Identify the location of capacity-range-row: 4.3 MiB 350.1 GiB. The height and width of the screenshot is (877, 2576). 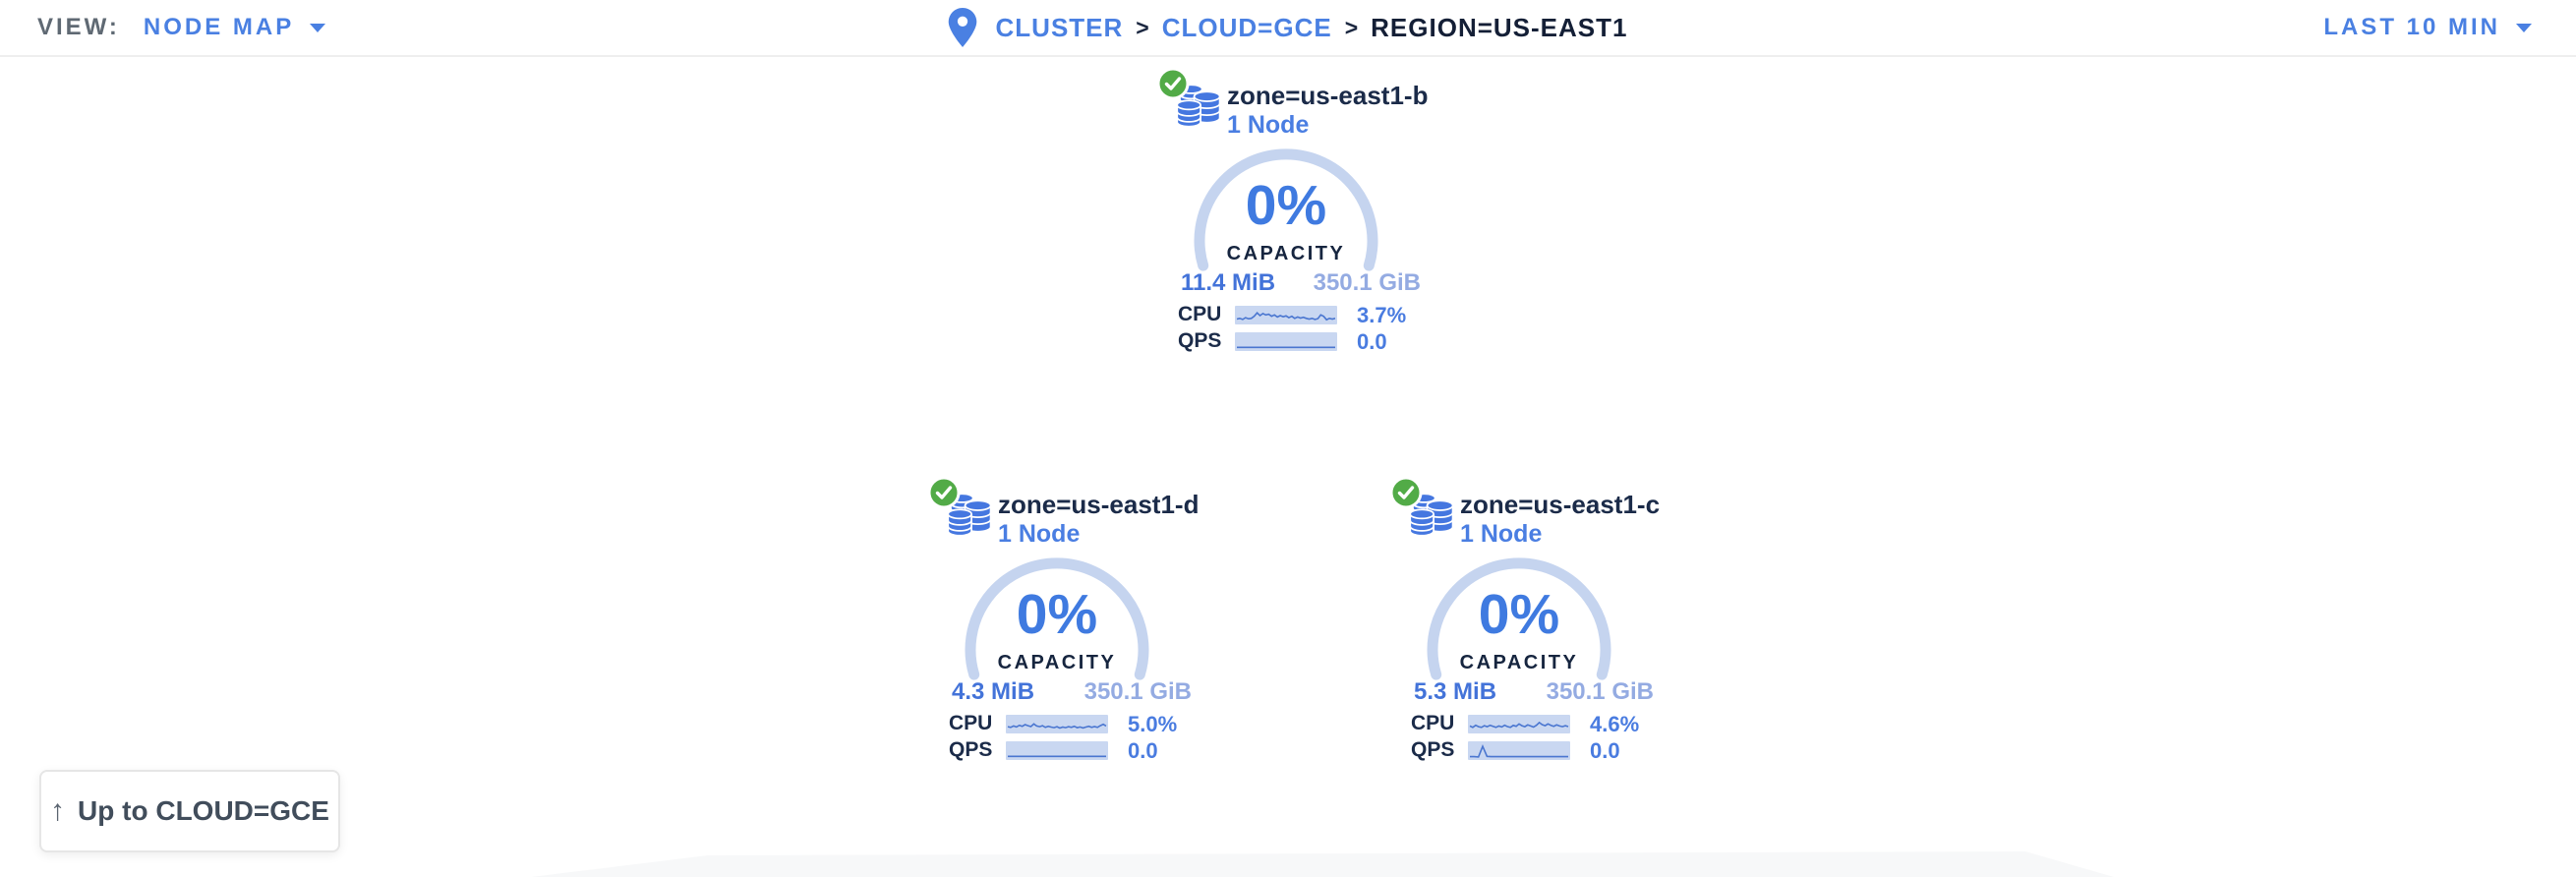
(1072, 692).